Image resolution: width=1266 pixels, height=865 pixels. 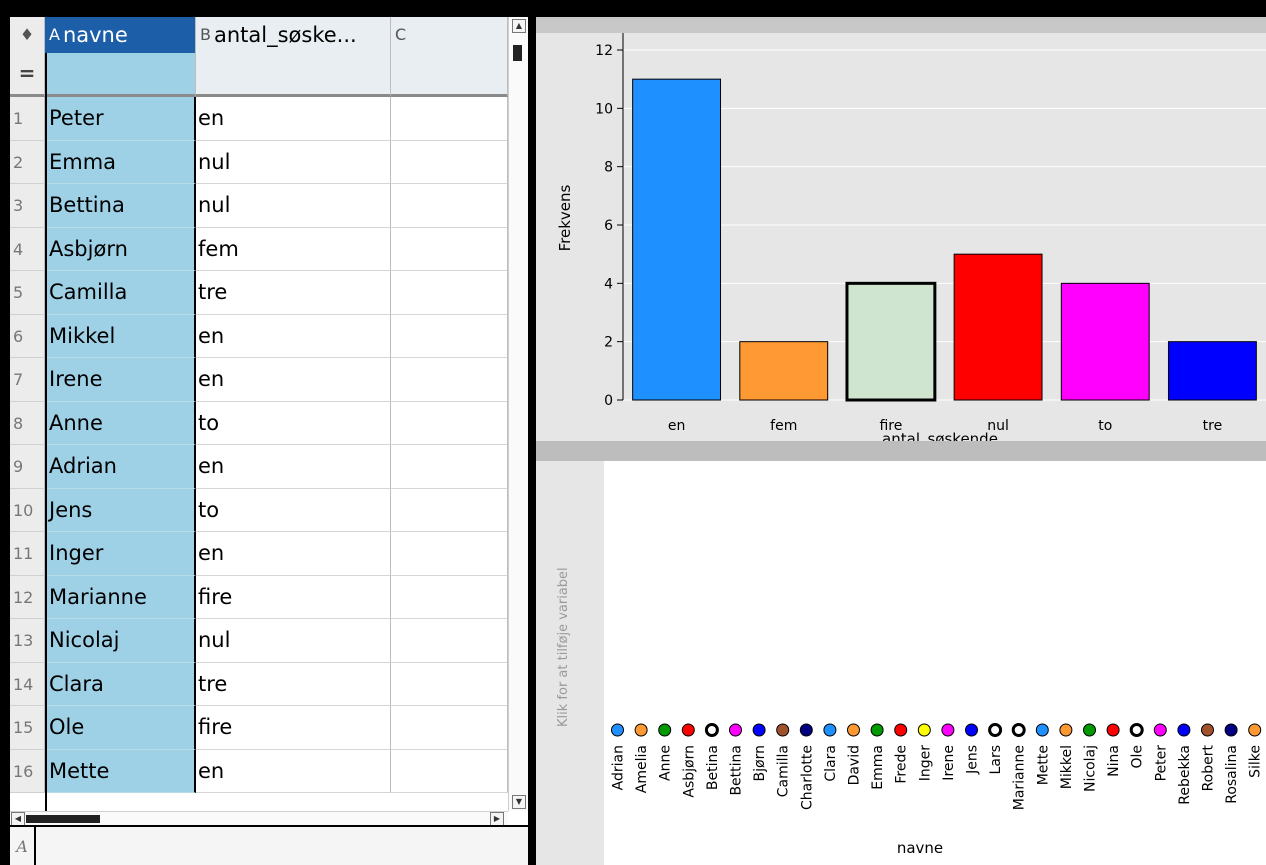 I want to click on dot-Mette, so click(x=1042, y=730).